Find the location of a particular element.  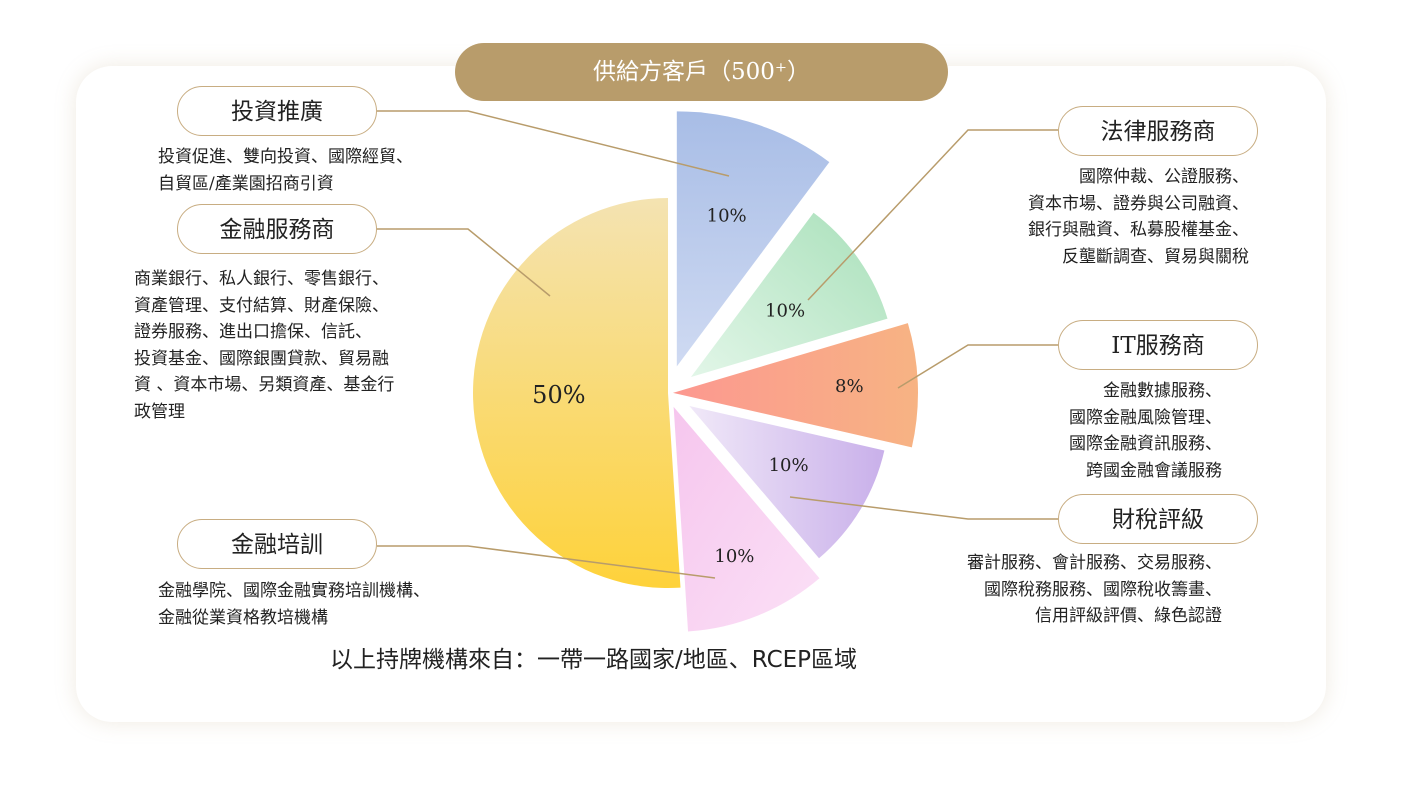

leader-line-legal-services is located at coordinates (932, 215).